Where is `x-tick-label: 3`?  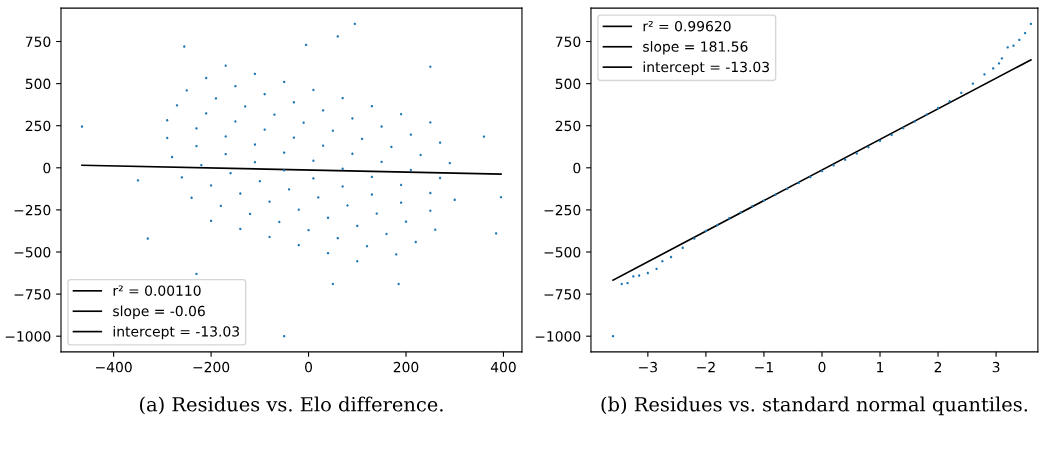
x-tick-label: 3 is located at coordinates (996, 367).